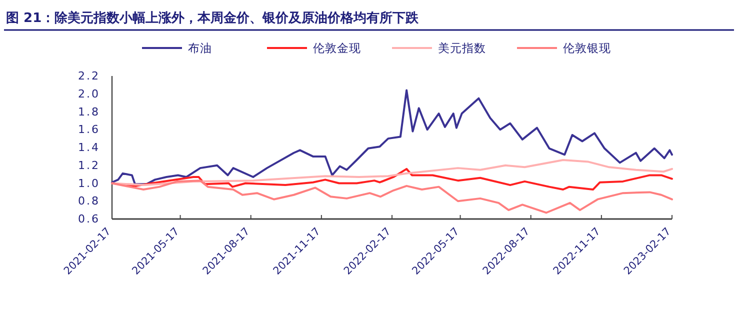 The height and width of the screenshot is (327, 738). I want to click on chart-title: 图 21：除美元指数小幅上涨外，本周金价、银价及原油价格均有所下跌, so click(213, 18).